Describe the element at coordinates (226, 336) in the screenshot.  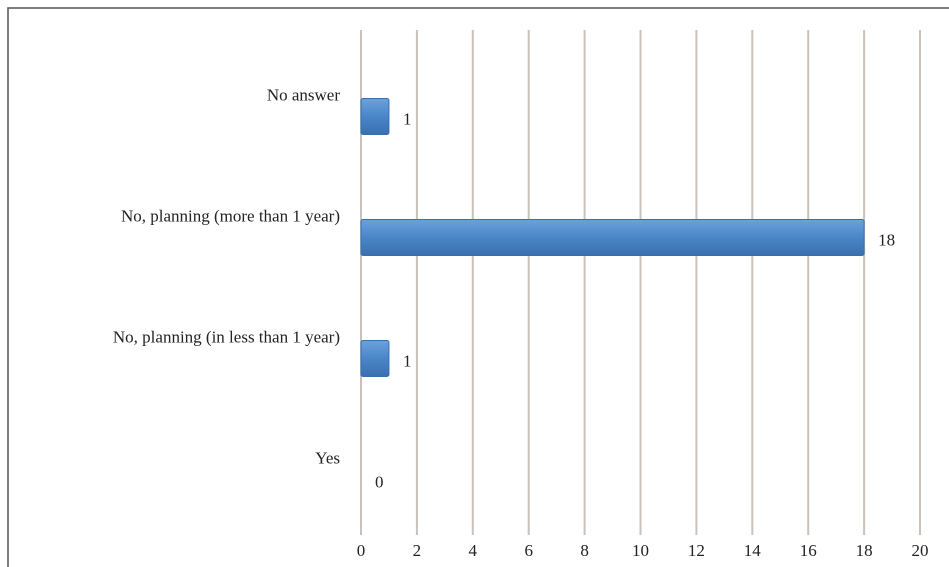
I see `y-tick-label: No, planning (in less than 1 year)` at that location.